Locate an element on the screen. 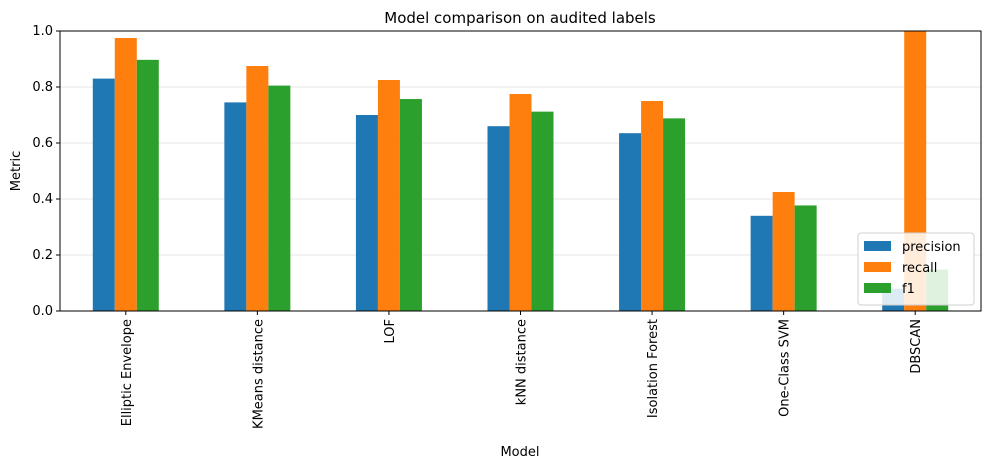  x-tick-label: KMeans distance is located at coordinates (258, 374).